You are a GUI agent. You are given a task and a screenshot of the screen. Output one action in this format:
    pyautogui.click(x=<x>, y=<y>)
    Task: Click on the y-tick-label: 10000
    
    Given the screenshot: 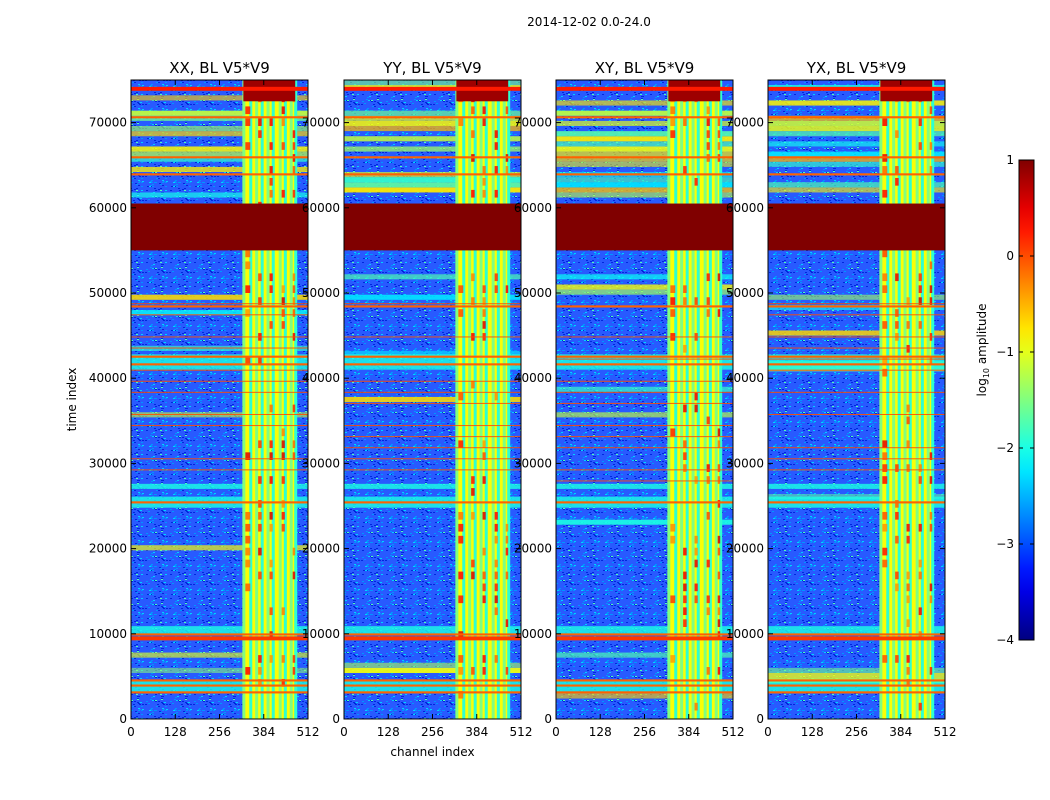 What is the action you would take?
    pyautogui.click(x=533, y=634)
    